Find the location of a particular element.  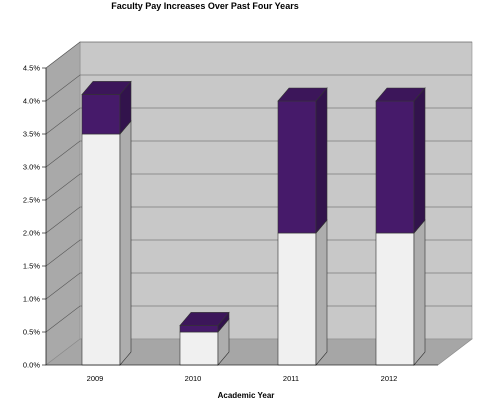

y-tick-label: 3.5% is located at coordinates (31, 134).